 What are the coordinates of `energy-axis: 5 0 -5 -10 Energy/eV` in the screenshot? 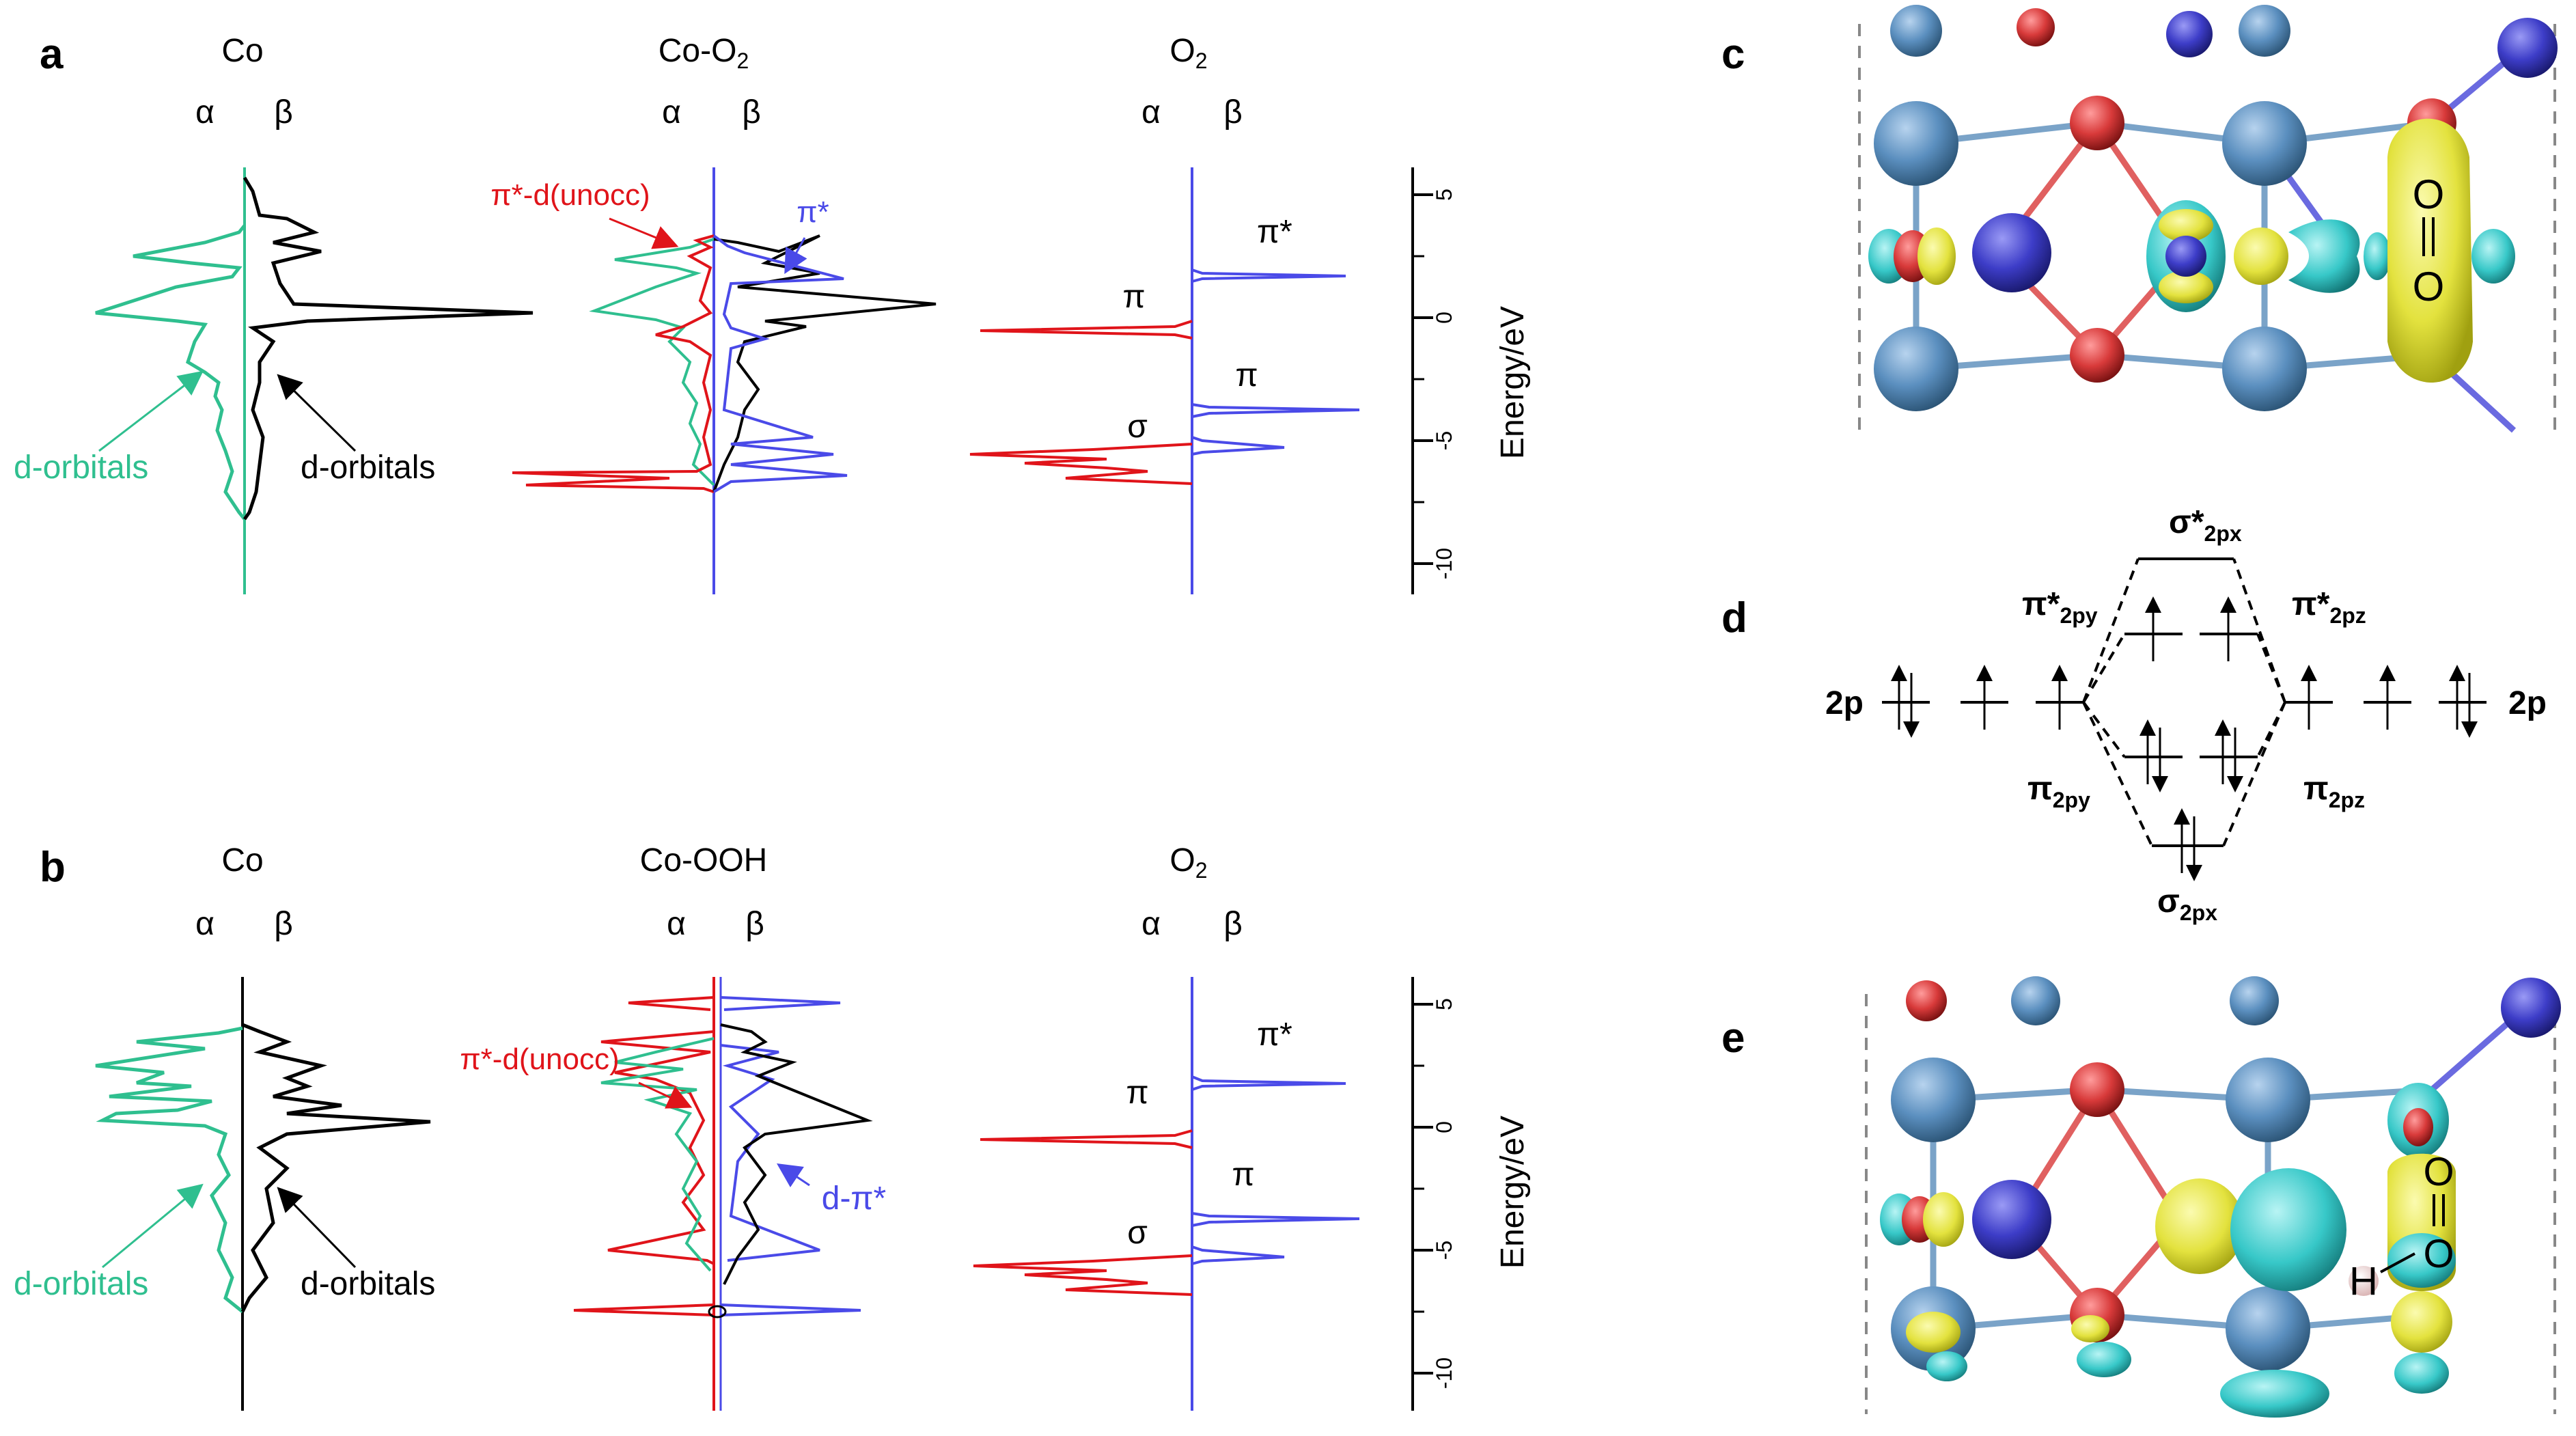 It's located at (1471, 381).